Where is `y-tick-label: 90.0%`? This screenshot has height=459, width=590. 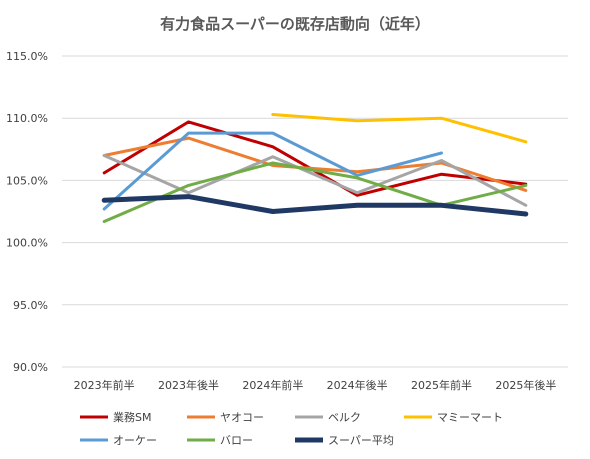
y-tick-label: 90.0% is located at coordinates (30, 367).